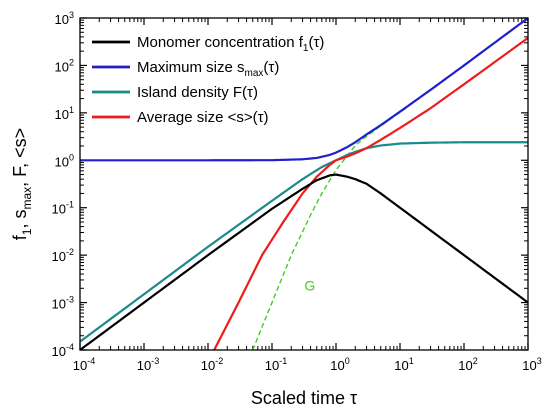 The image size is (550, 418). I want to click on x-axis-title: Scaled time τ, so click(304, 398).